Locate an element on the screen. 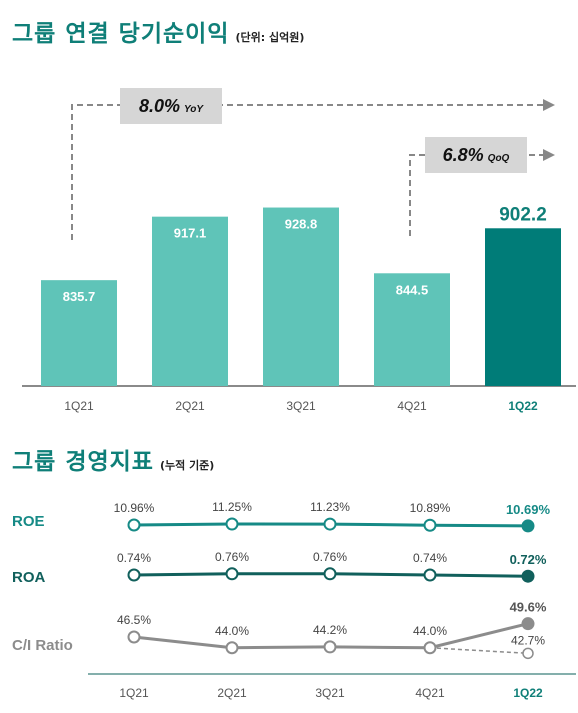  series-point-label: 11.25% is located at coordinates (232, 507).